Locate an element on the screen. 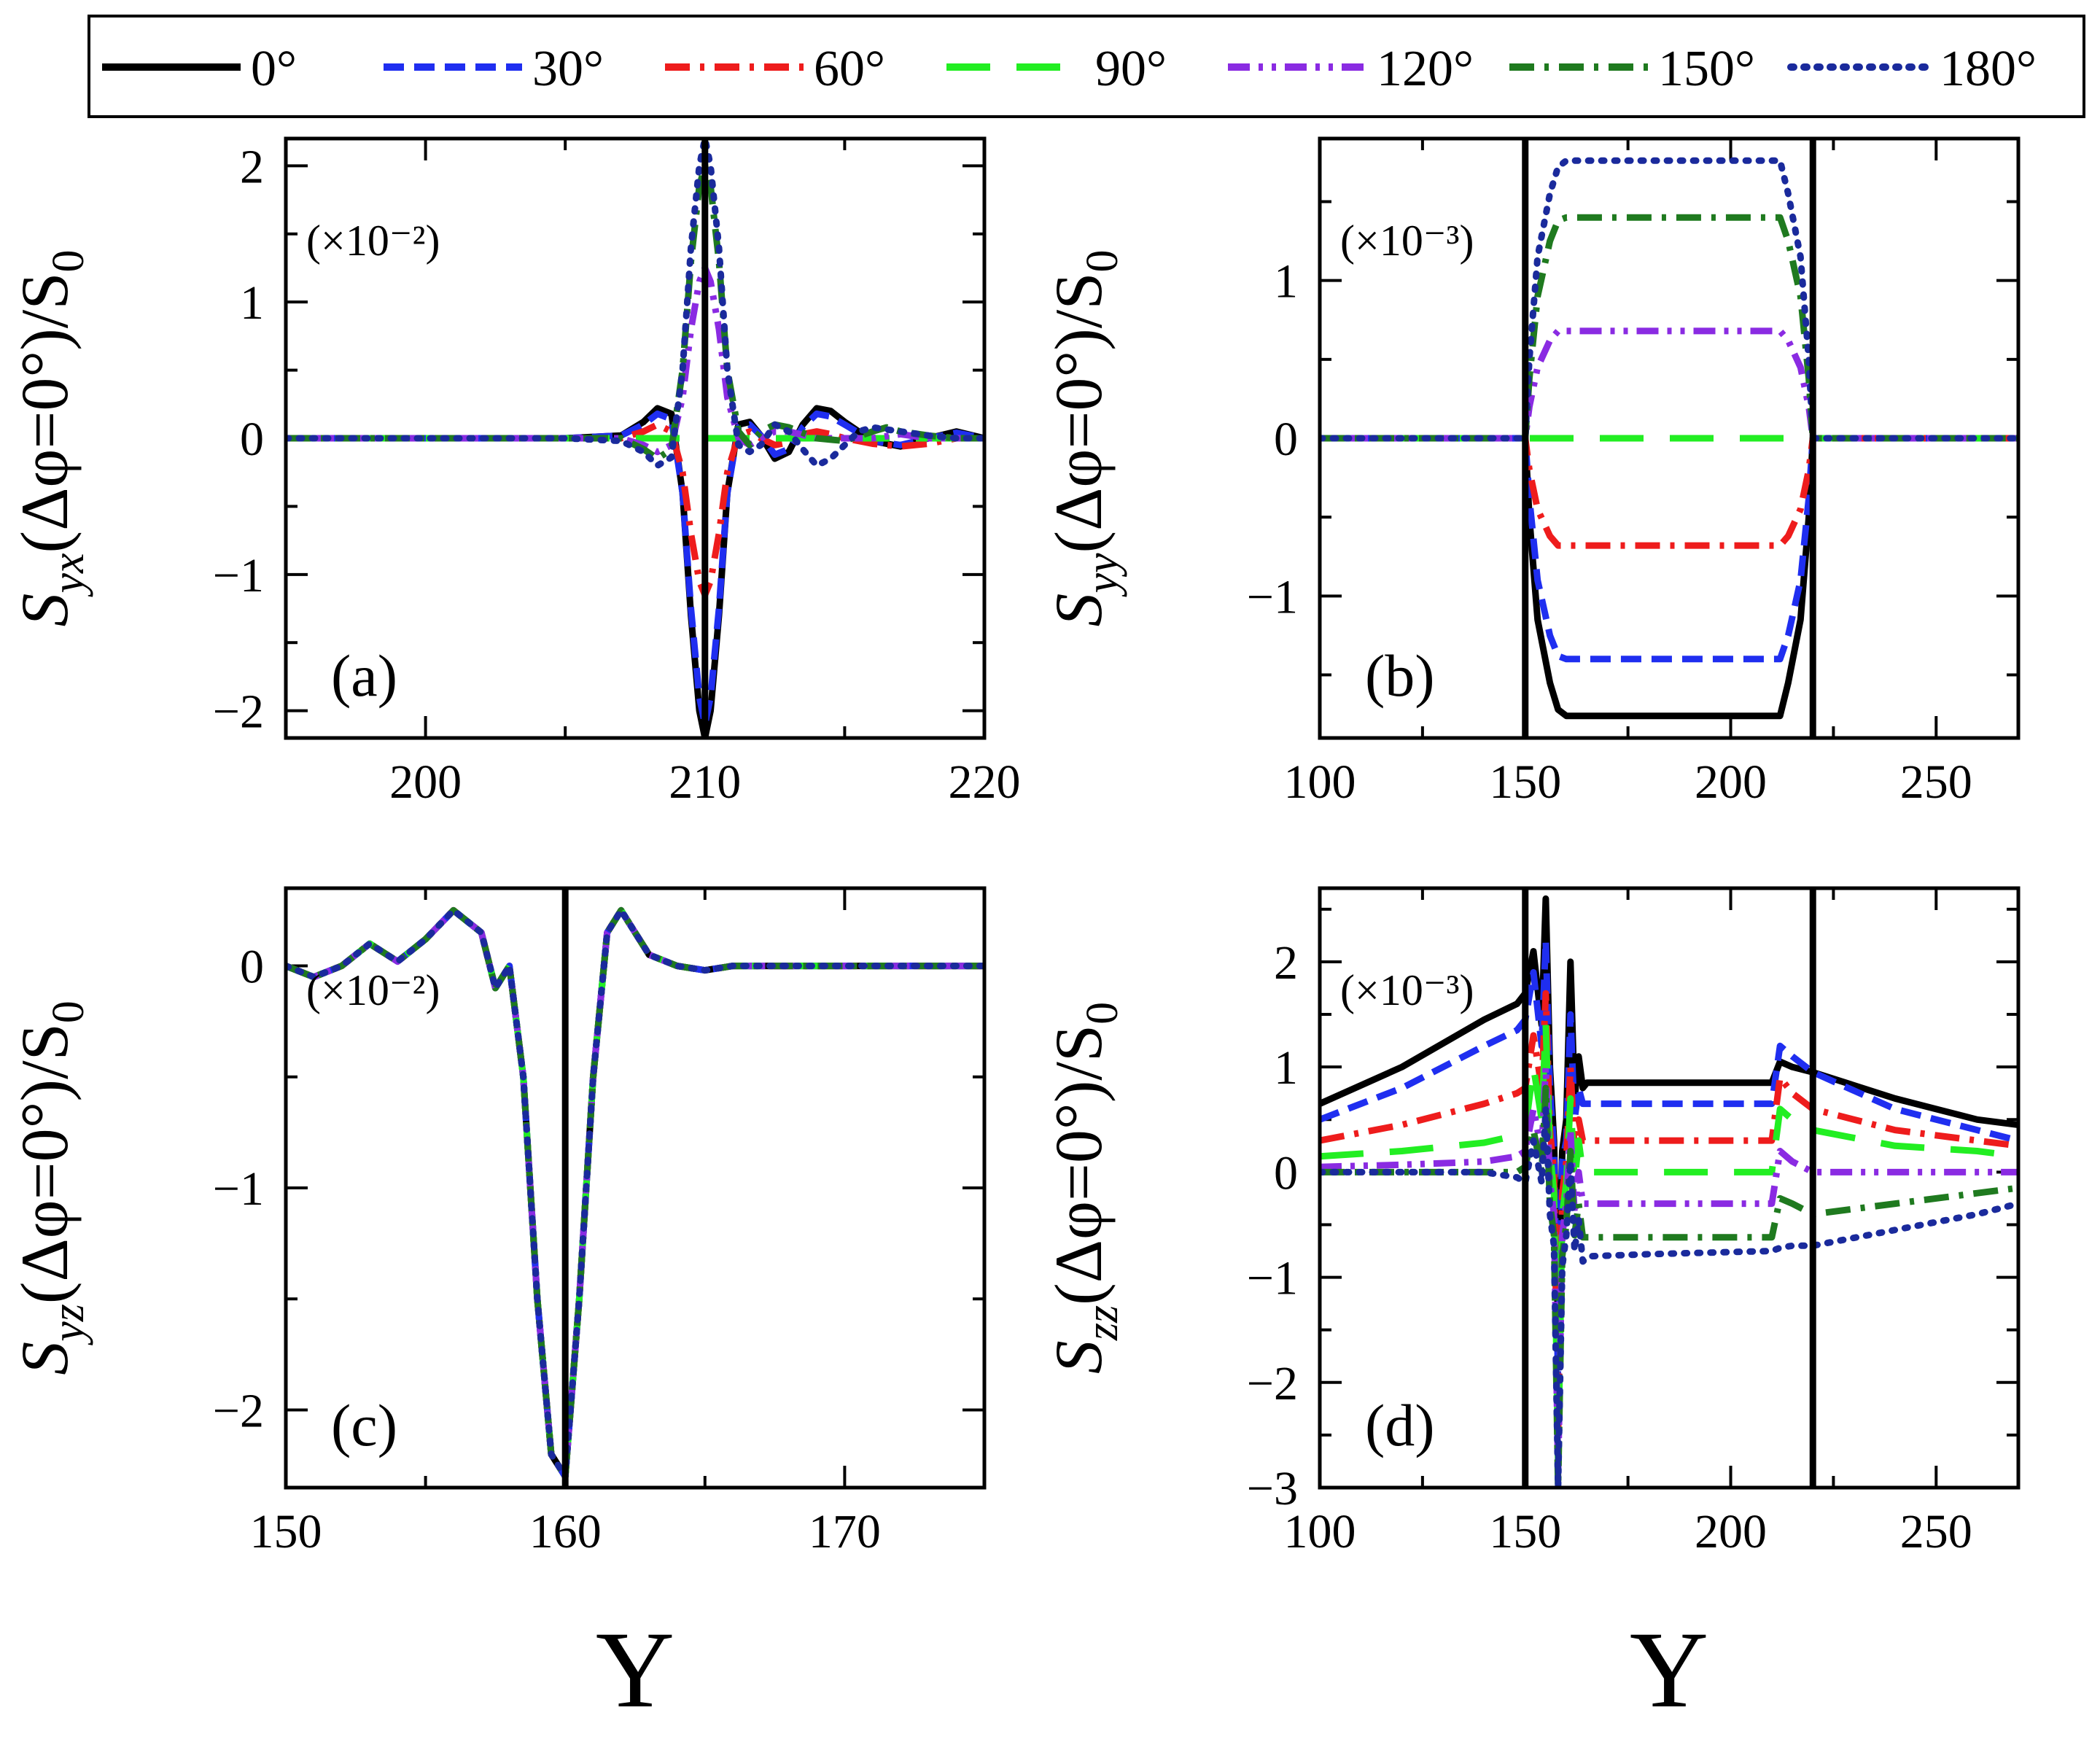  y-axis-label: Szz(Δφ=0°)/S0 is located at coordinates (1084, 1188).